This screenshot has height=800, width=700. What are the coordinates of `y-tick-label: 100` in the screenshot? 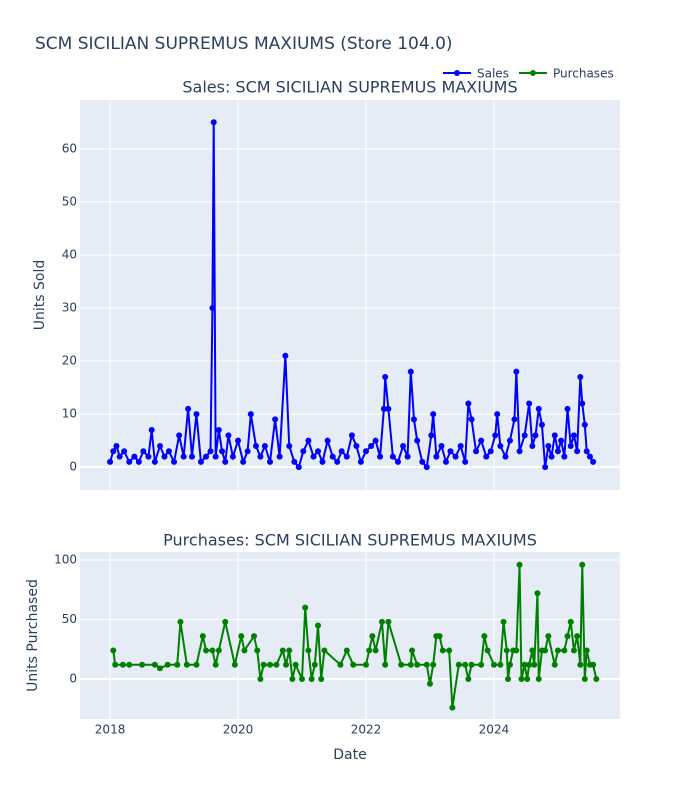 It's located at (65, 559).